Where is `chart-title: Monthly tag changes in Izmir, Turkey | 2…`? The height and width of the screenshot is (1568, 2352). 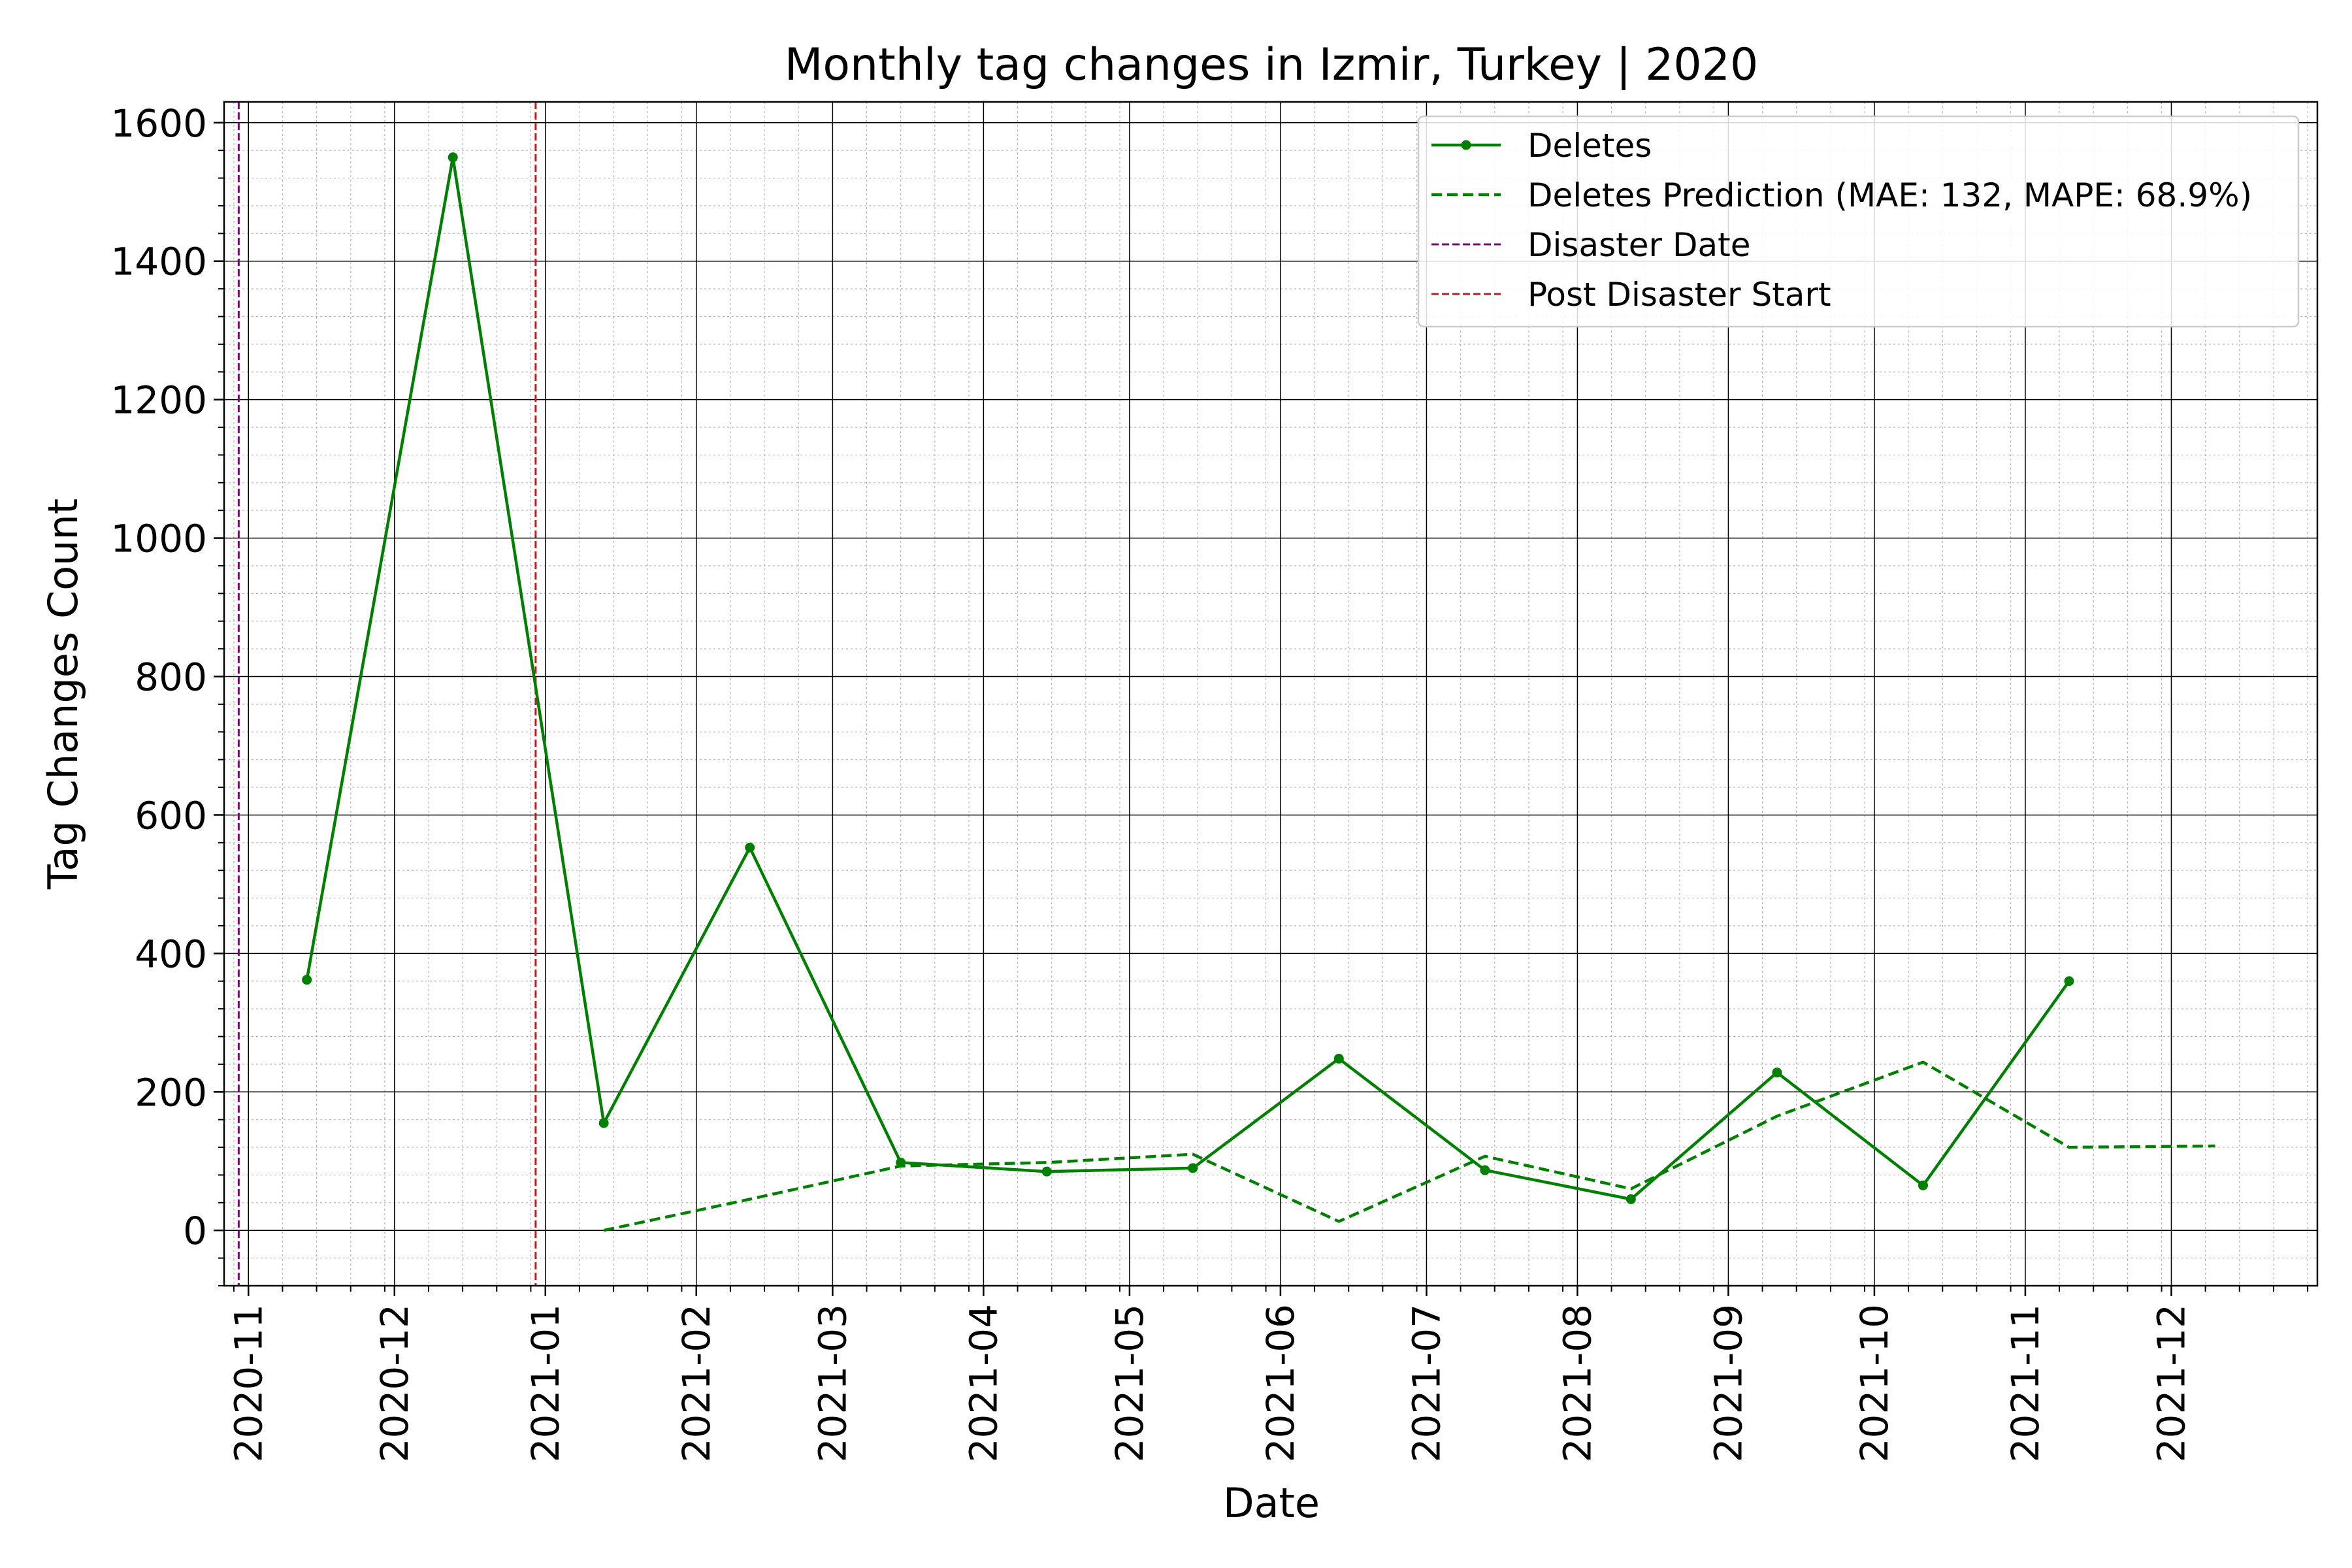
chart-title: Monthly tag changes in Izmir, Turkey | 2… is located at coordinates (1271, 65).